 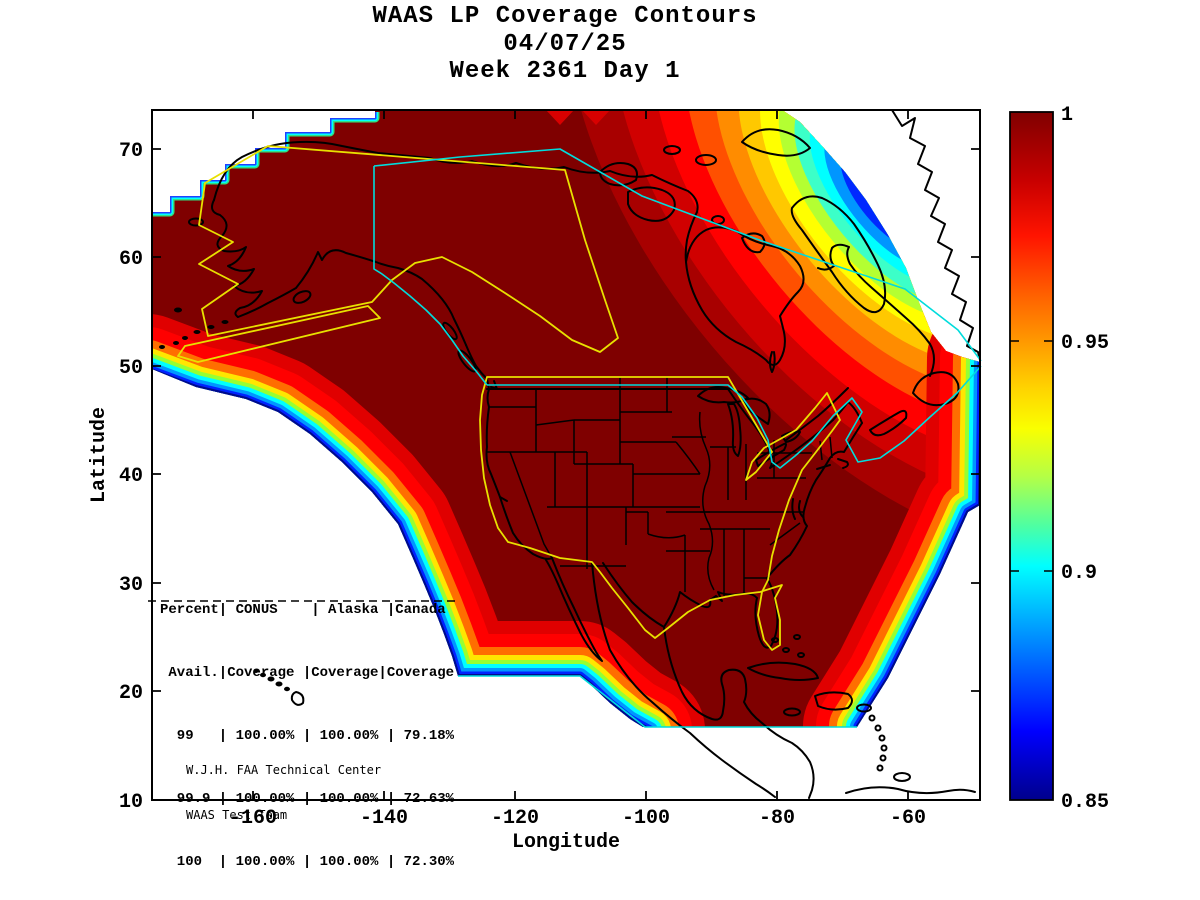 I want to click on se-gradient-fringe, so click(x=891, y=515).